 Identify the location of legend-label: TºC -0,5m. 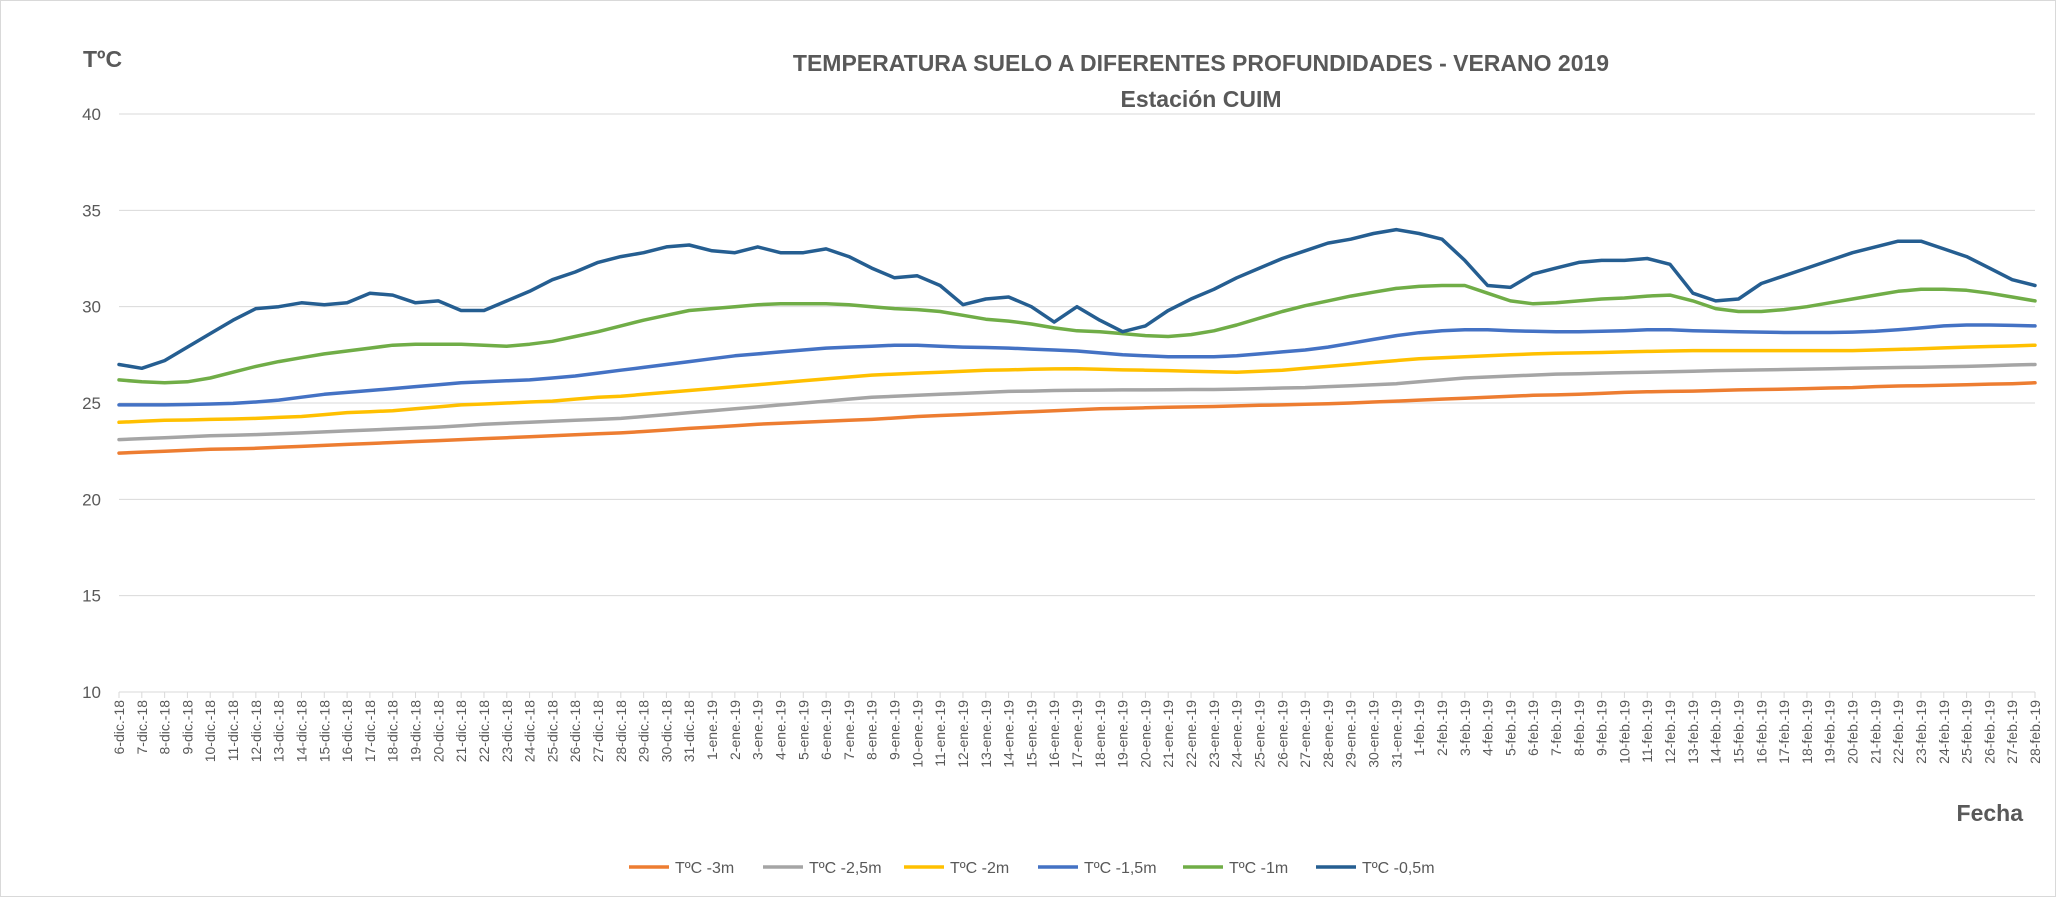
(1398, 868).